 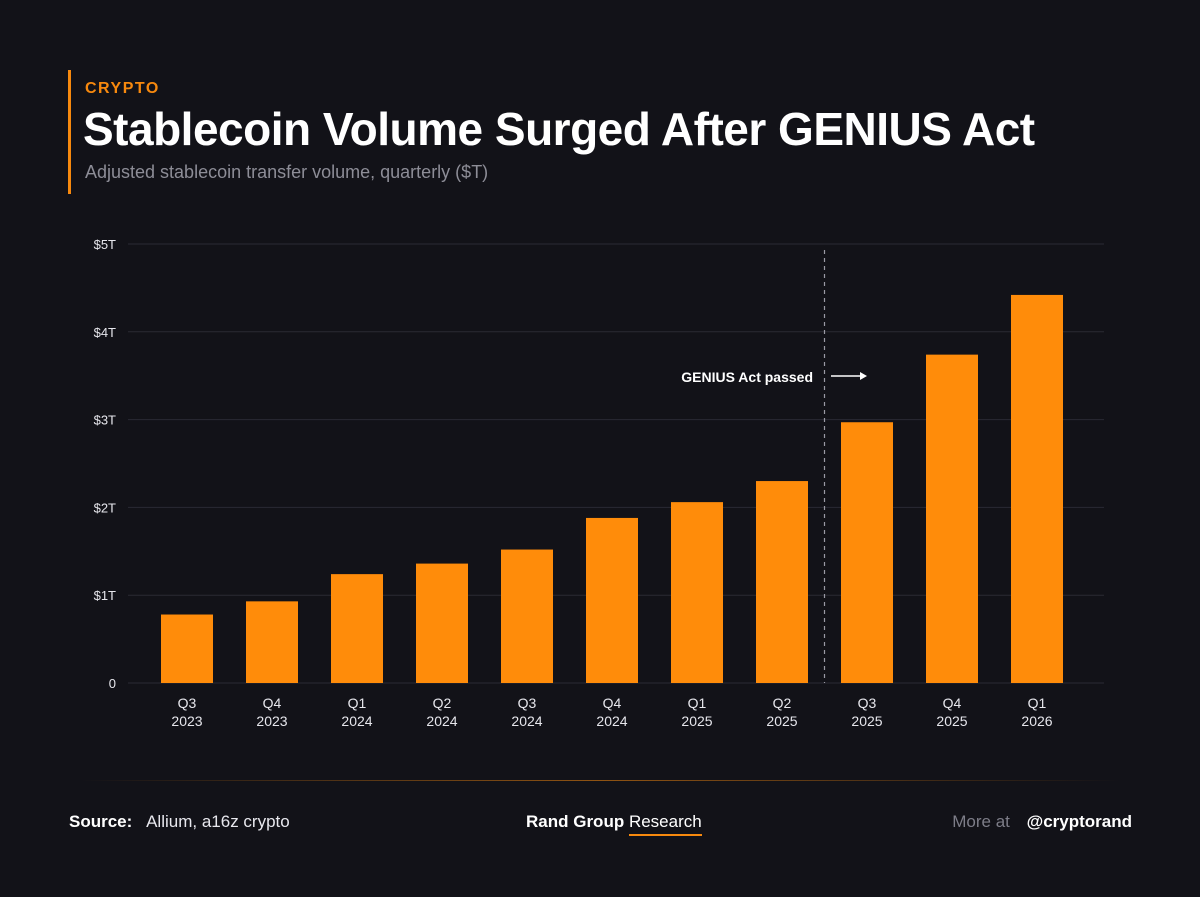 What do you see at coordinates (575, 821) in the screenshot?
I see `brand-name: Rand Group` at bounding box center [575, 821].